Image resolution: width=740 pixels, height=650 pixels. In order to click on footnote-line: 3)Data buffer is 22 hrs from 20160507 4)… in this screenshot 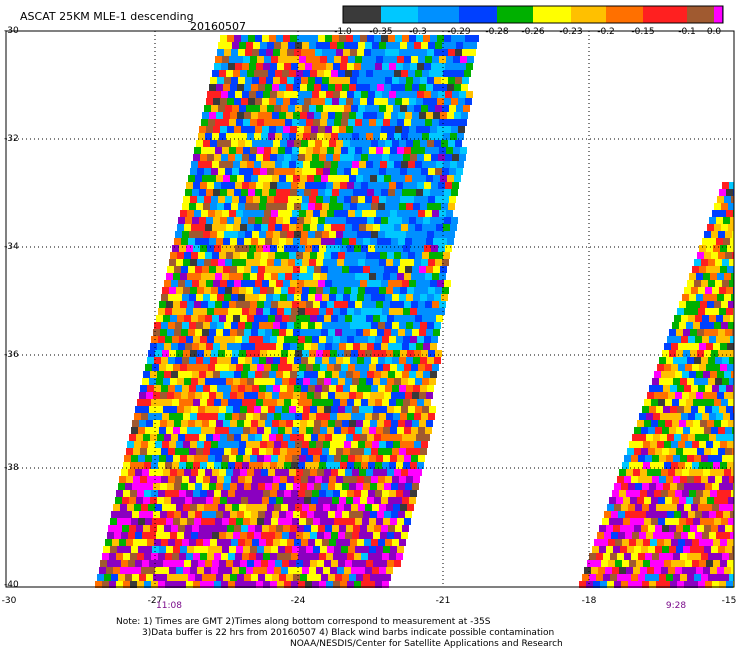, I will do `click(348, 633)`.